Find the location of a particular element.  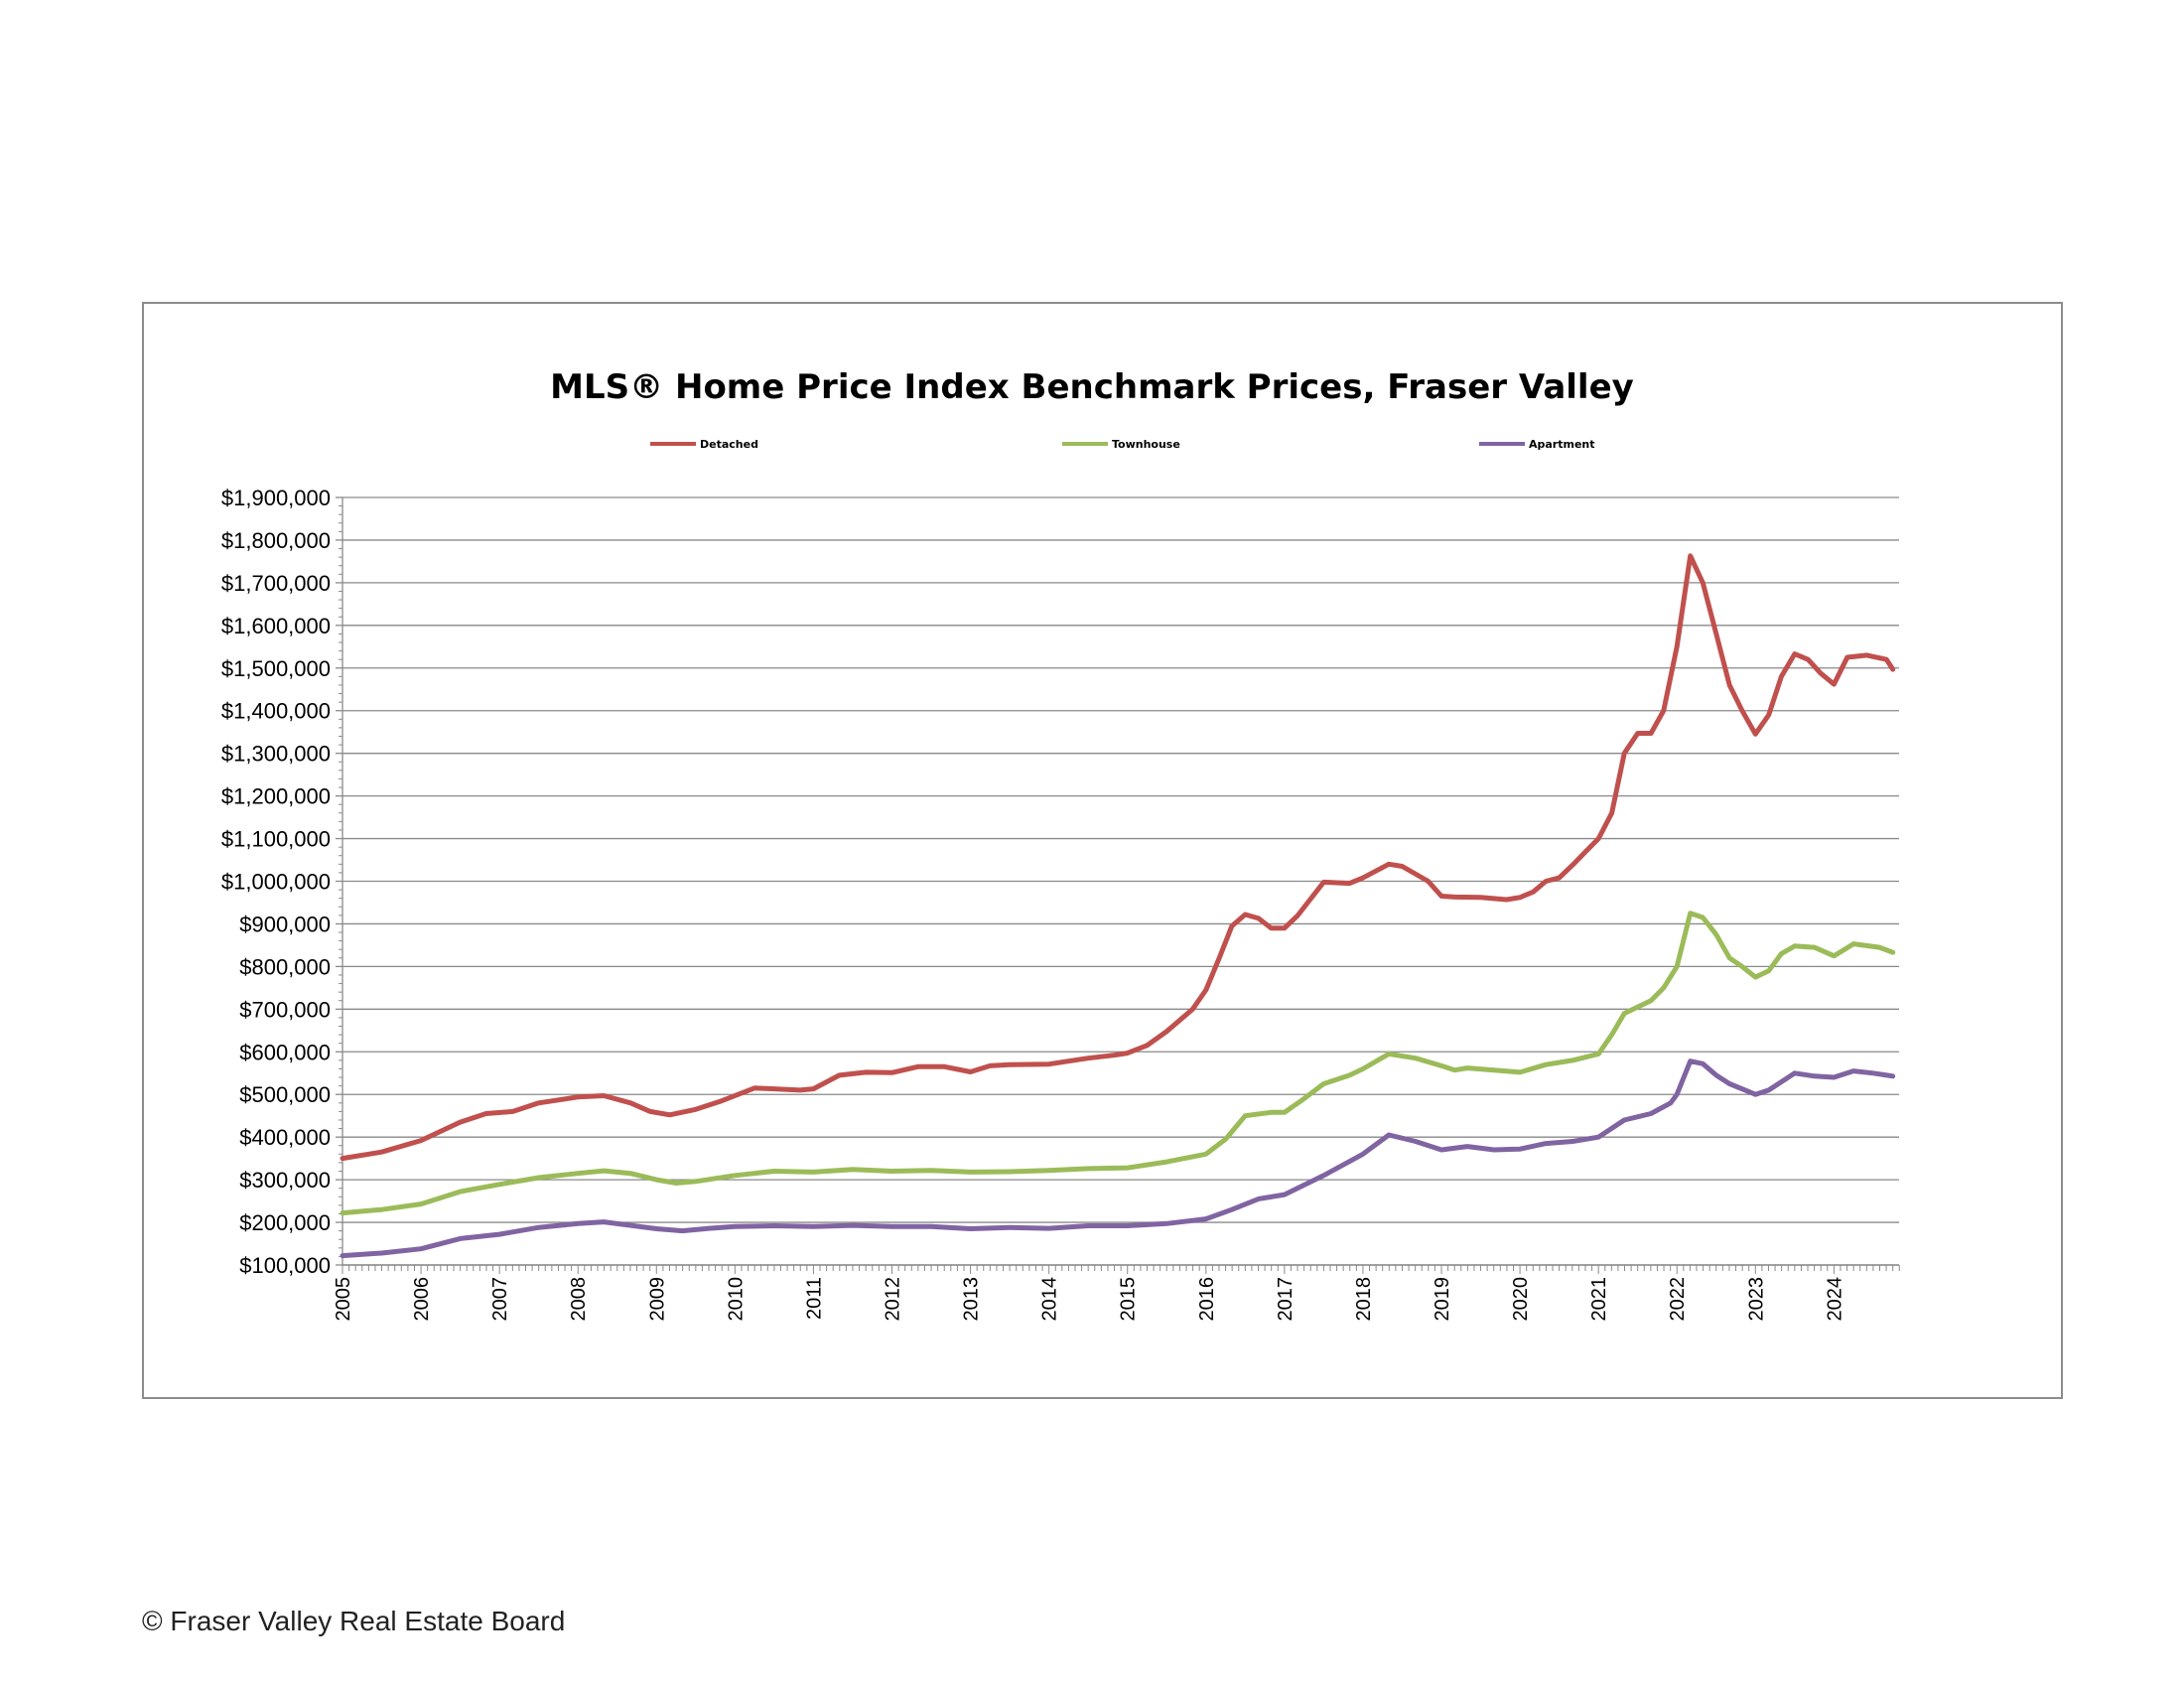

y-tick-label: $900,000 is located at coordinates (285, 924).